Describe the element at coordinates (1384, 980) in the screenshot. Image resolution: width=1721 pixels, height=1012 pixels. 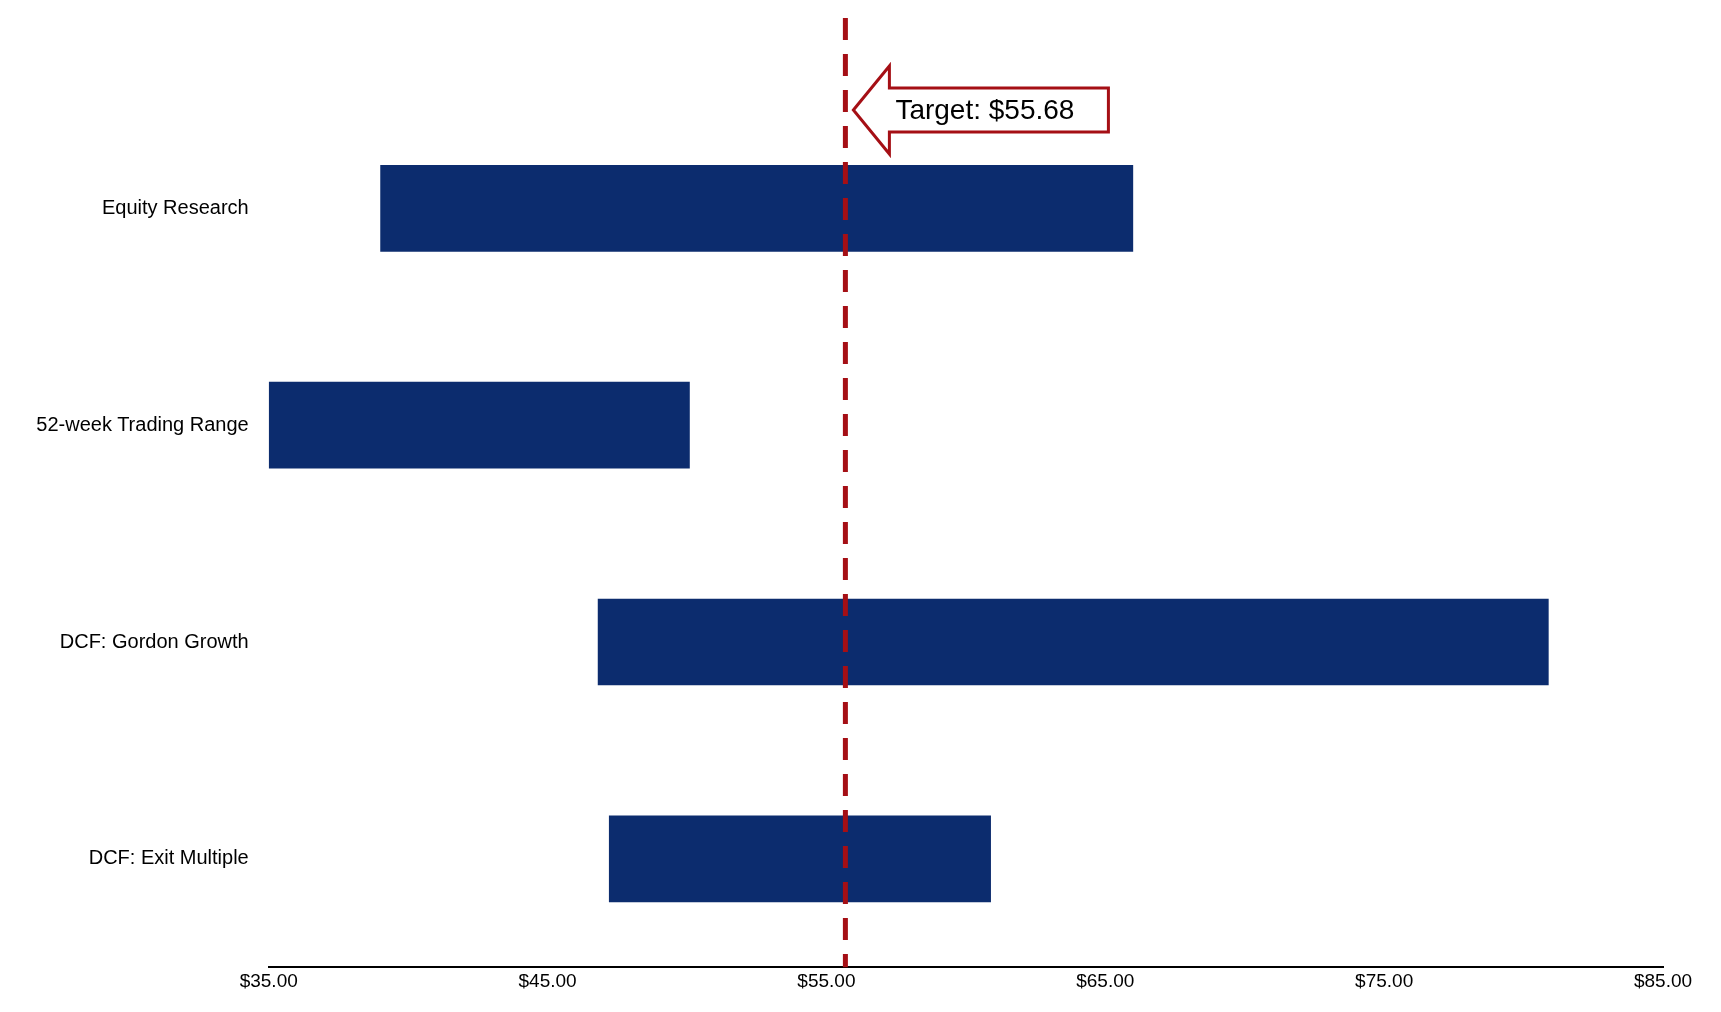
I see `x-tick-label: $75.00` at that location.